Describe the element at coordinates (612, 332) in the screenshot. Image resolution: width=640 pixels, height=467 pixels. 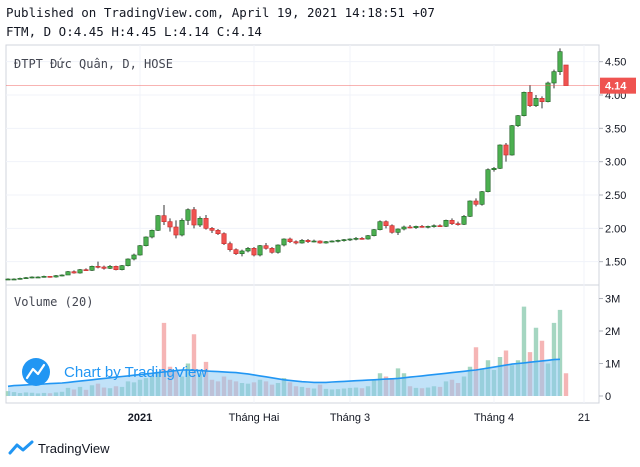
I see `volume-tick-label: 2M` at that location.